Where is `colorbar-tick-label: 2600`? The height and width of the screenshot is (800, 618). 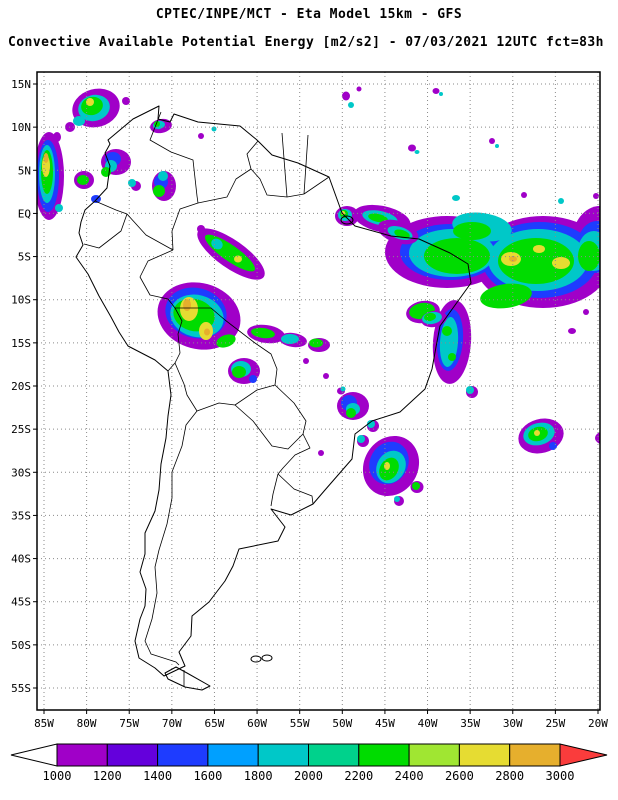
colorbar-tick-label: 2600 is located at coordinates (459, 776).